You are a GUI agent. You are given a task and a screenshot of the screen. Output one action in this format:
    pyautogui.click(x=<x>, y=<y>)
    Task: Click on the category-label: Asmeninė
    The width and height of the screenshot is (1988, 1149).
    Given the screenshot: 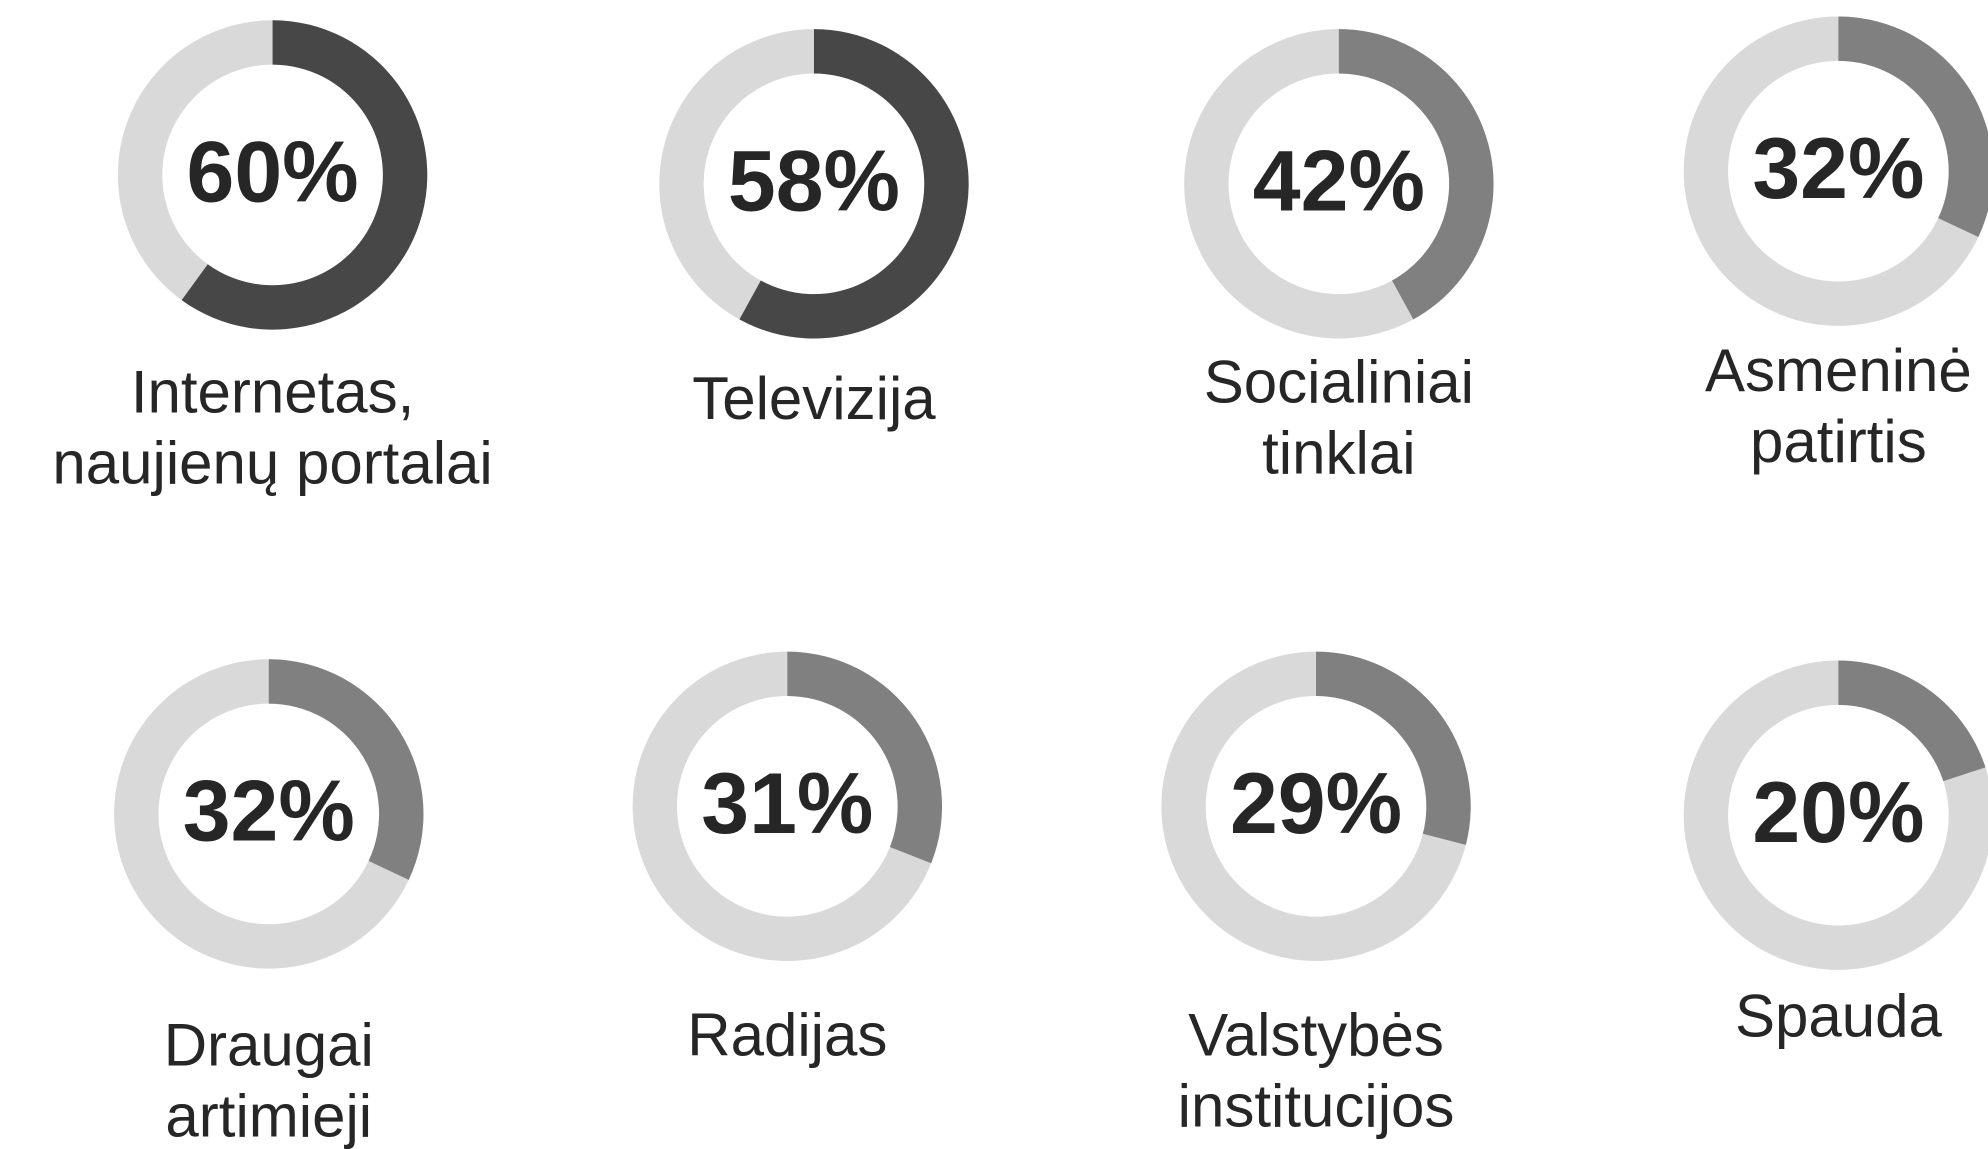 What is the action you would take?
    pyautogui.click(x=1838, y=370)
    